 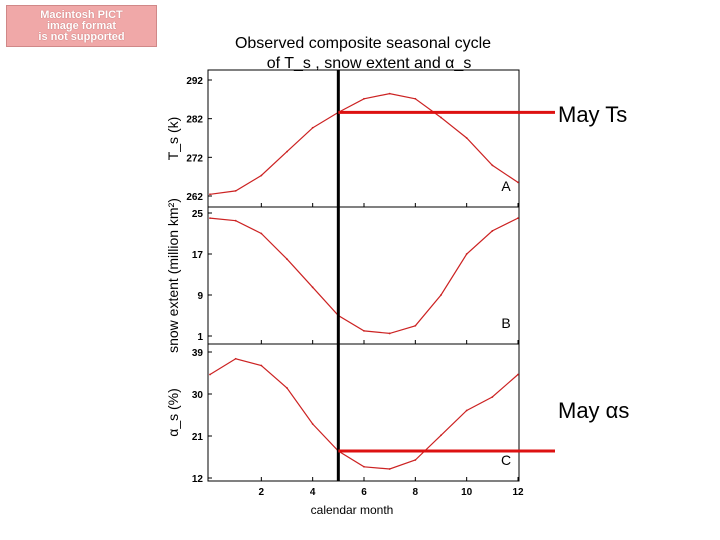 I want to click on x-tick-label: 10, so click(x=467, y=492).